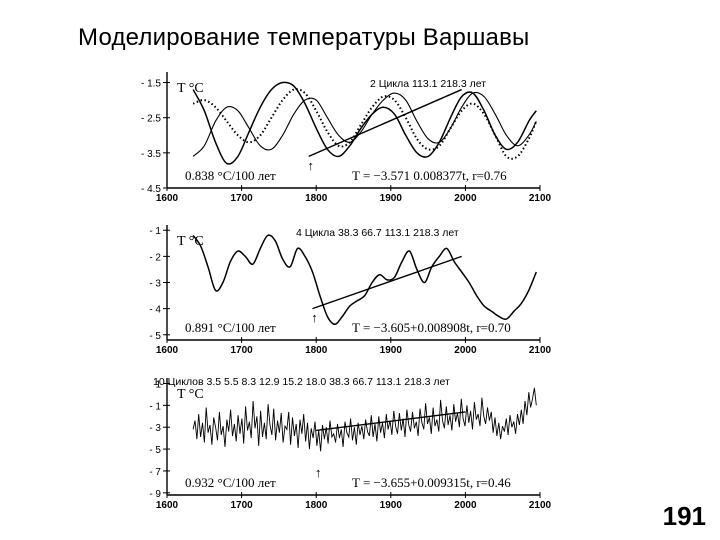 This screenshot has height=540, width=720. Describe the element at coordinates (158, 384) in the screenshot. I see `y-tick-label: 1` at that location.